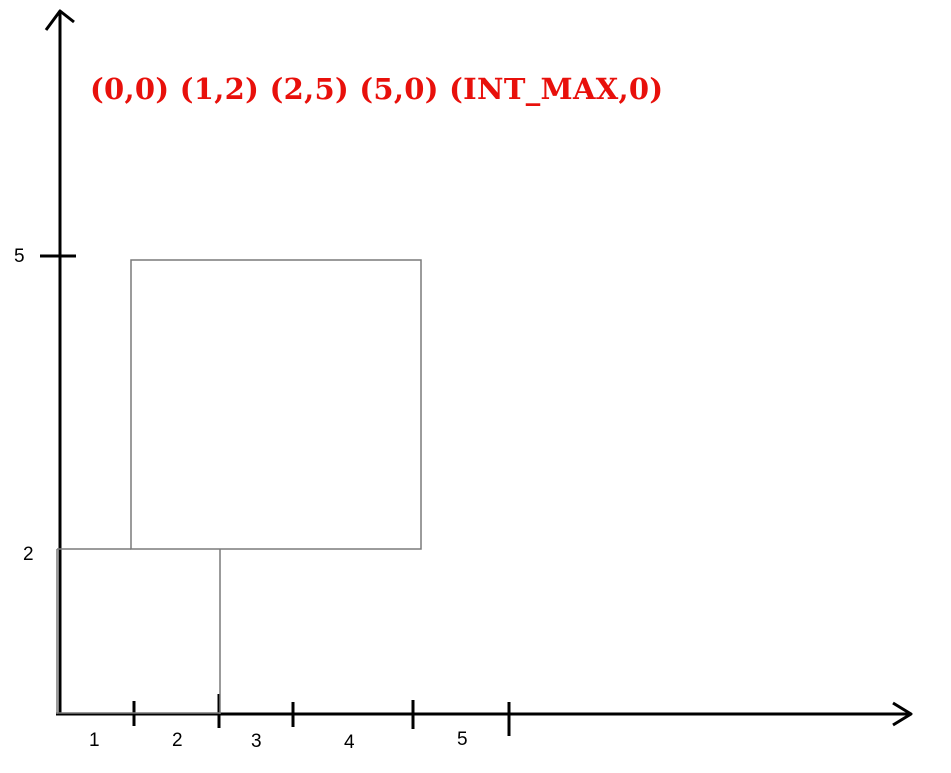 This screenshot has width=951, height=773. What do you see at coordinates (177, 740) in the screenshot?
I see `x-tick-label-2: 2` at bounding box center [177, 740].